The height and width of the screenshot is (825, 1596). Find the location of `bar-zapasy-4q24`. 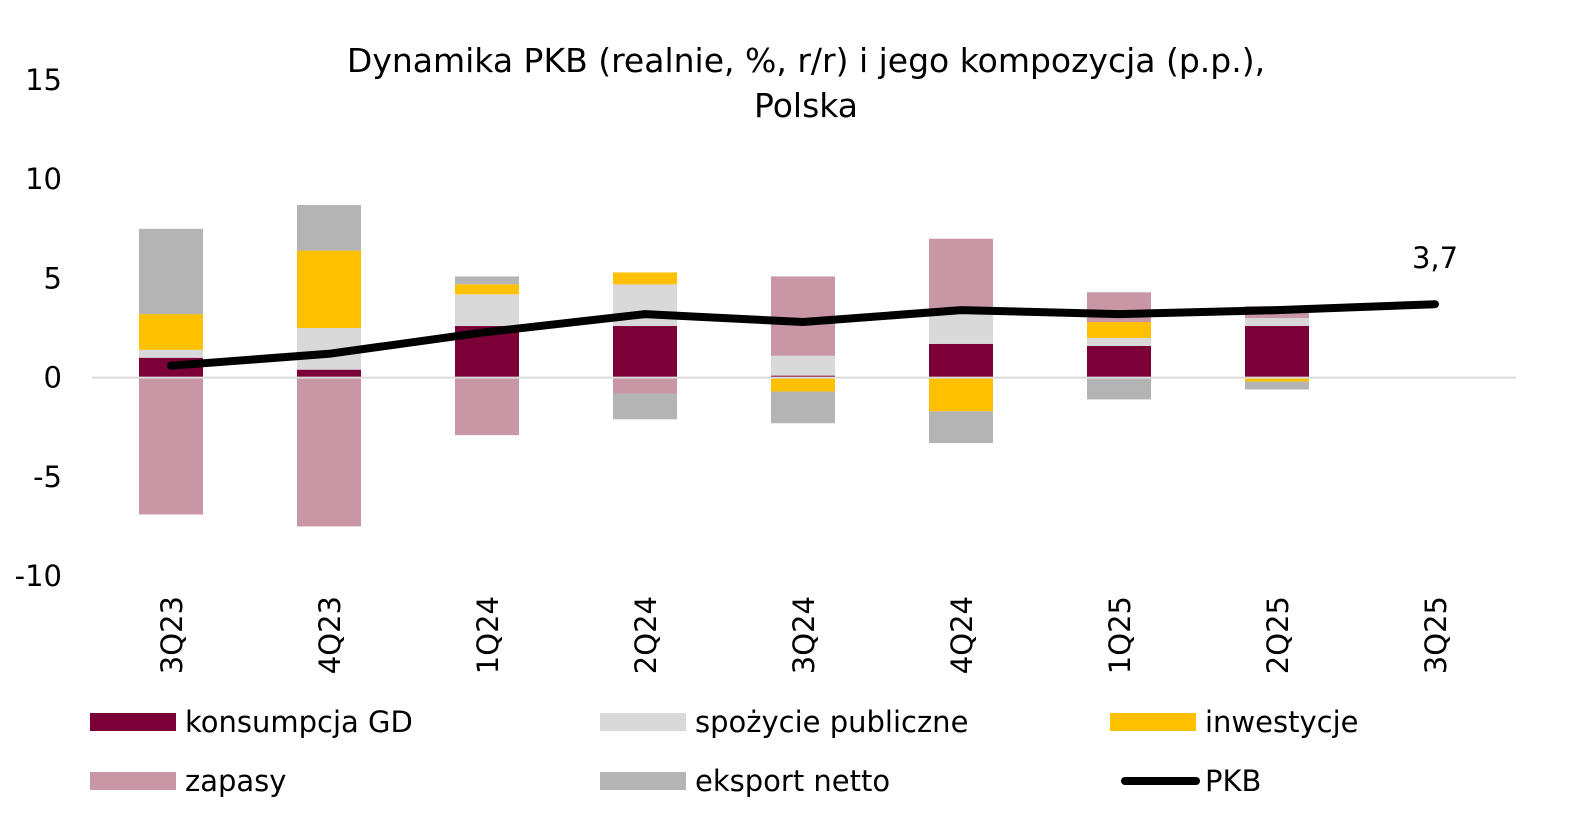

bar-zapasy-4q24 is located at coordinates (961, 275).